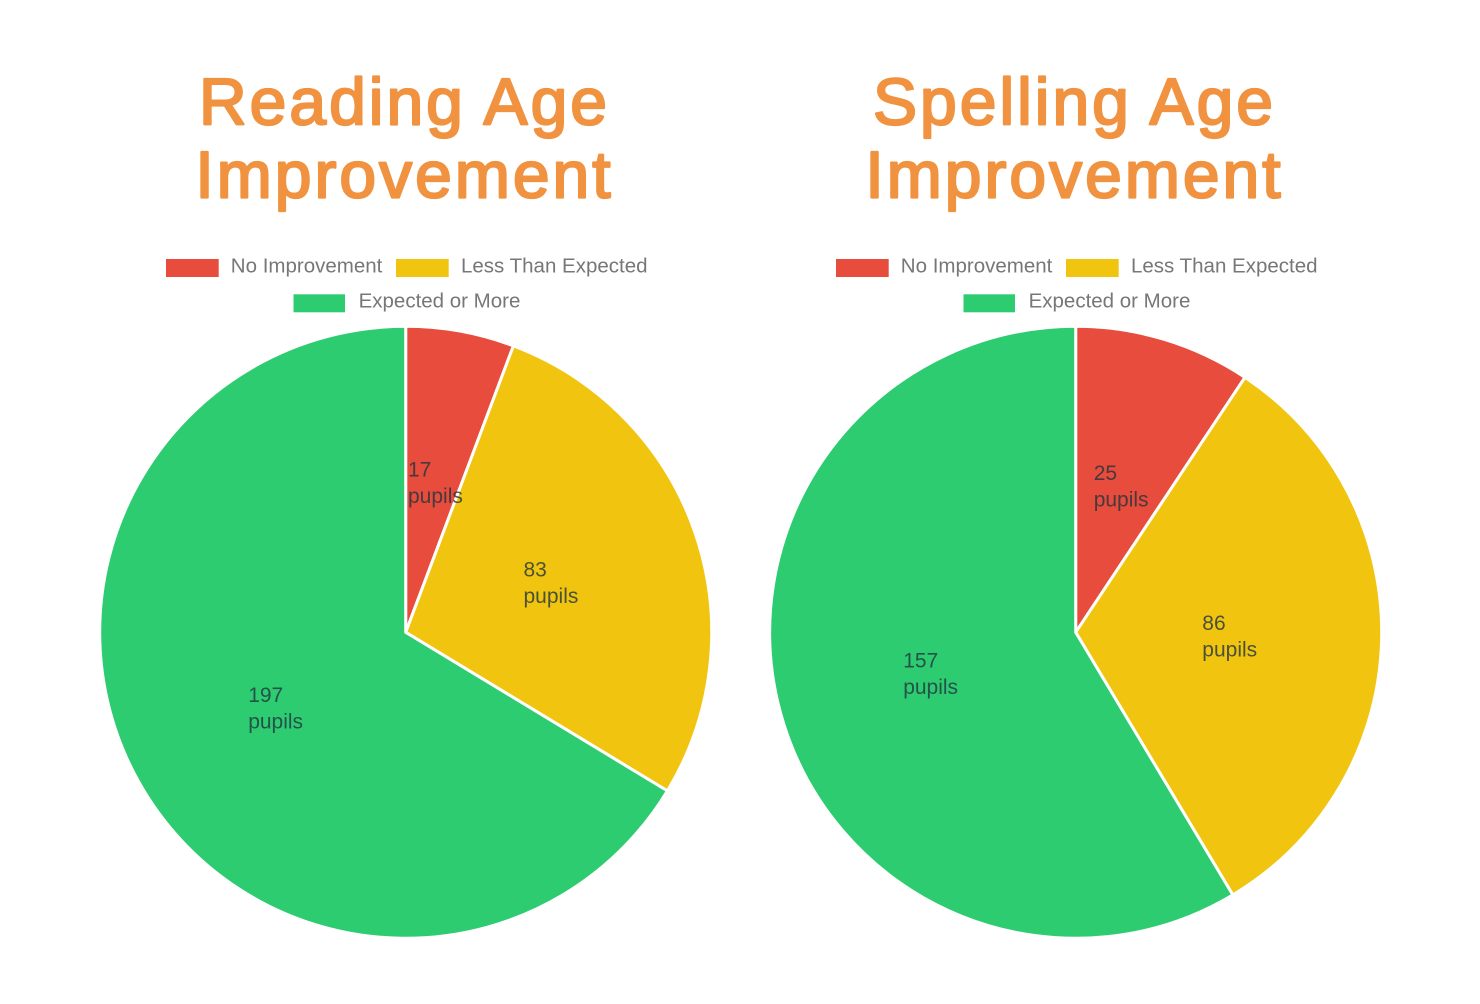 The height and width of the screenshot is (1004, 1480). What do you see at coordinates (1213, 623) in the screenshot?
I see `svg-text: 86` at bounding box center [1213, 623].